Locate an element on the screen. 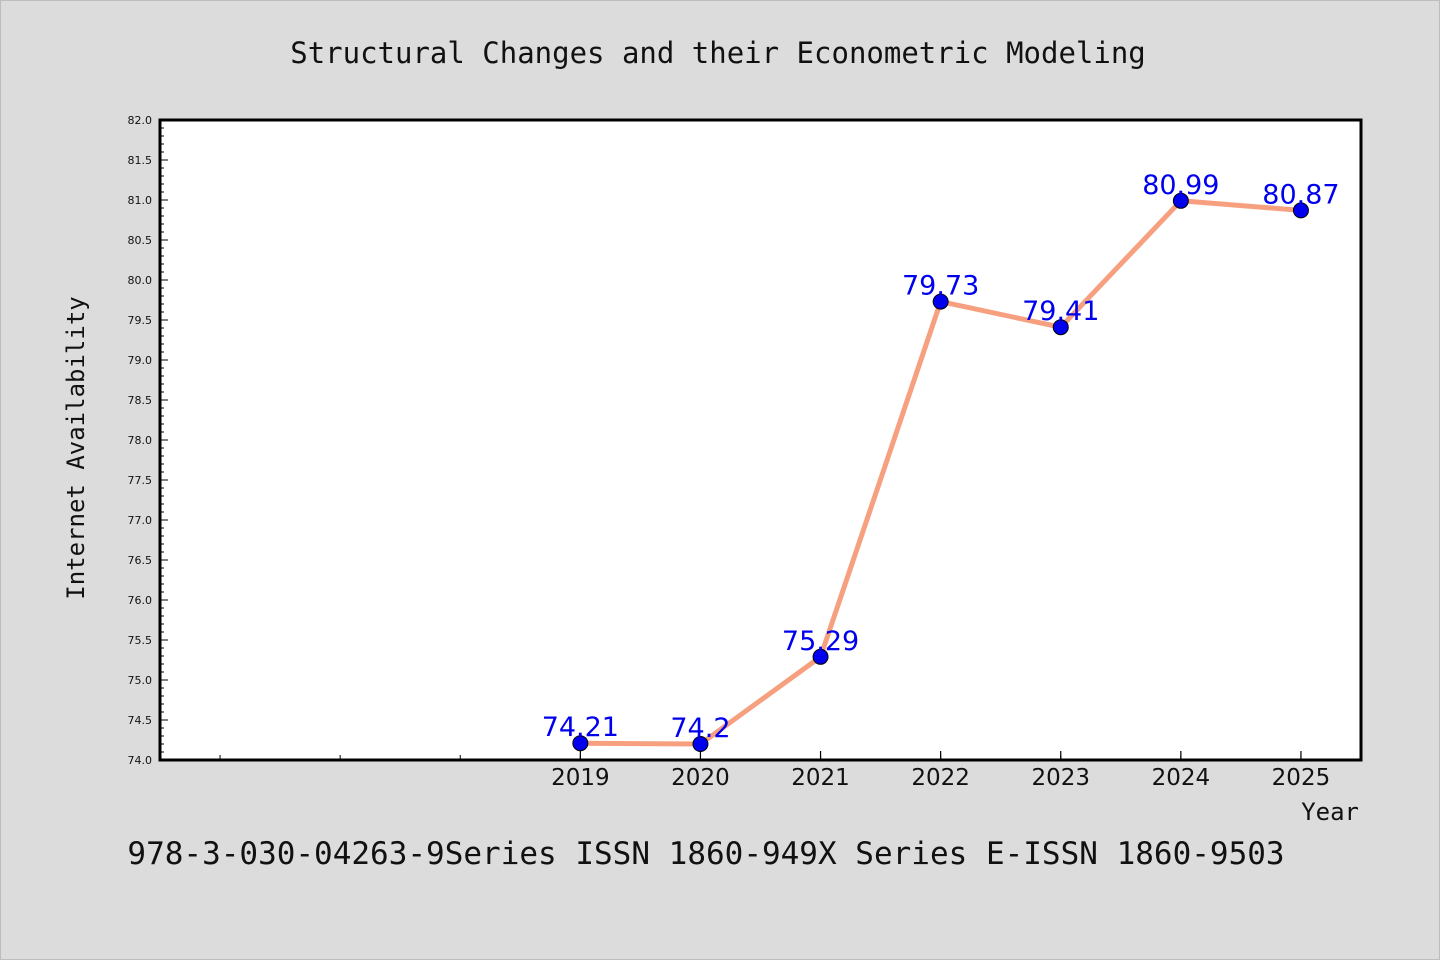 The image size is (1440, 960). y-tick-label: 81.0 is located at coordinates (140, 200).